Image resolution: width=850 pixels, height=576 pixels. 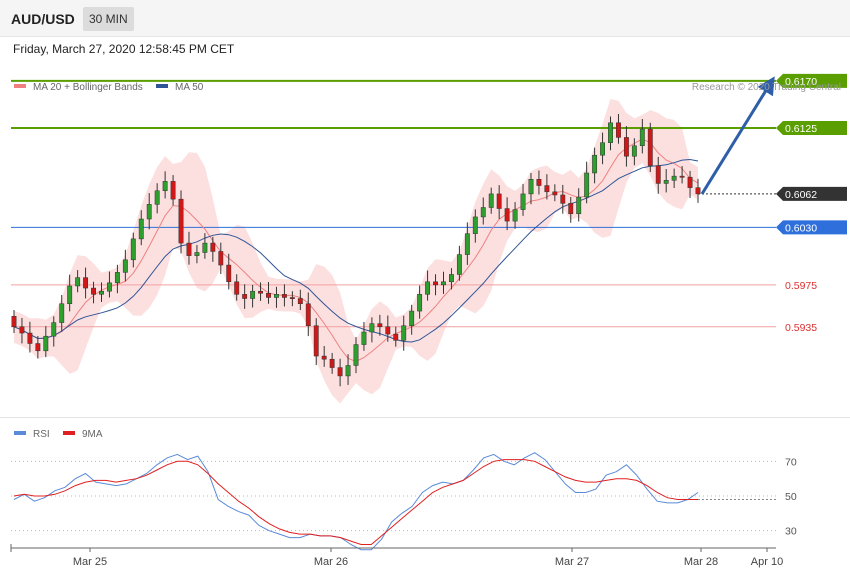 I want to click on rsi-series-9ma, so click(x=355, y=502).